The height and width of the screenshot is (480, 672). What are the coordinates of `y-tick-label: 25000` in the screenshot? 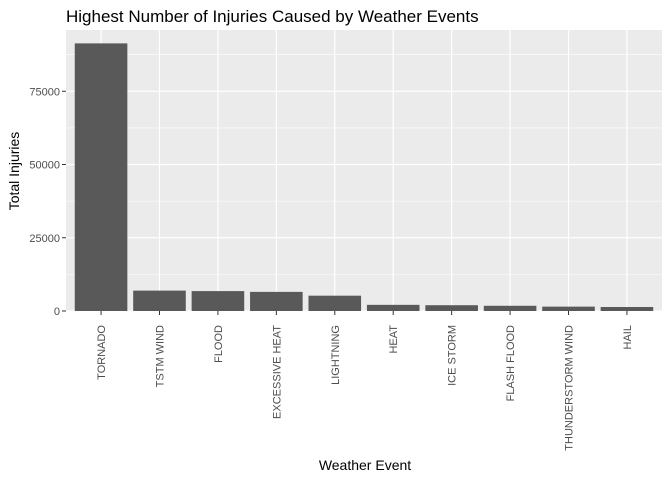 It's located at (44, 239).